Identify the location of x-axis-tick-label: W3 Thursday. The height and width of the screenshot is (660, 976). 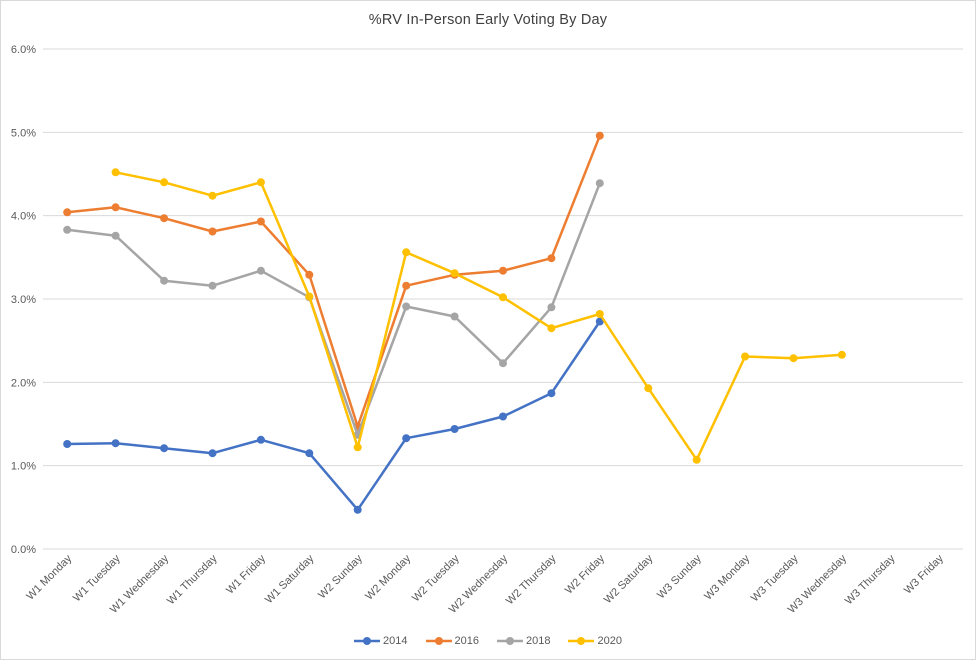
(870, 579).